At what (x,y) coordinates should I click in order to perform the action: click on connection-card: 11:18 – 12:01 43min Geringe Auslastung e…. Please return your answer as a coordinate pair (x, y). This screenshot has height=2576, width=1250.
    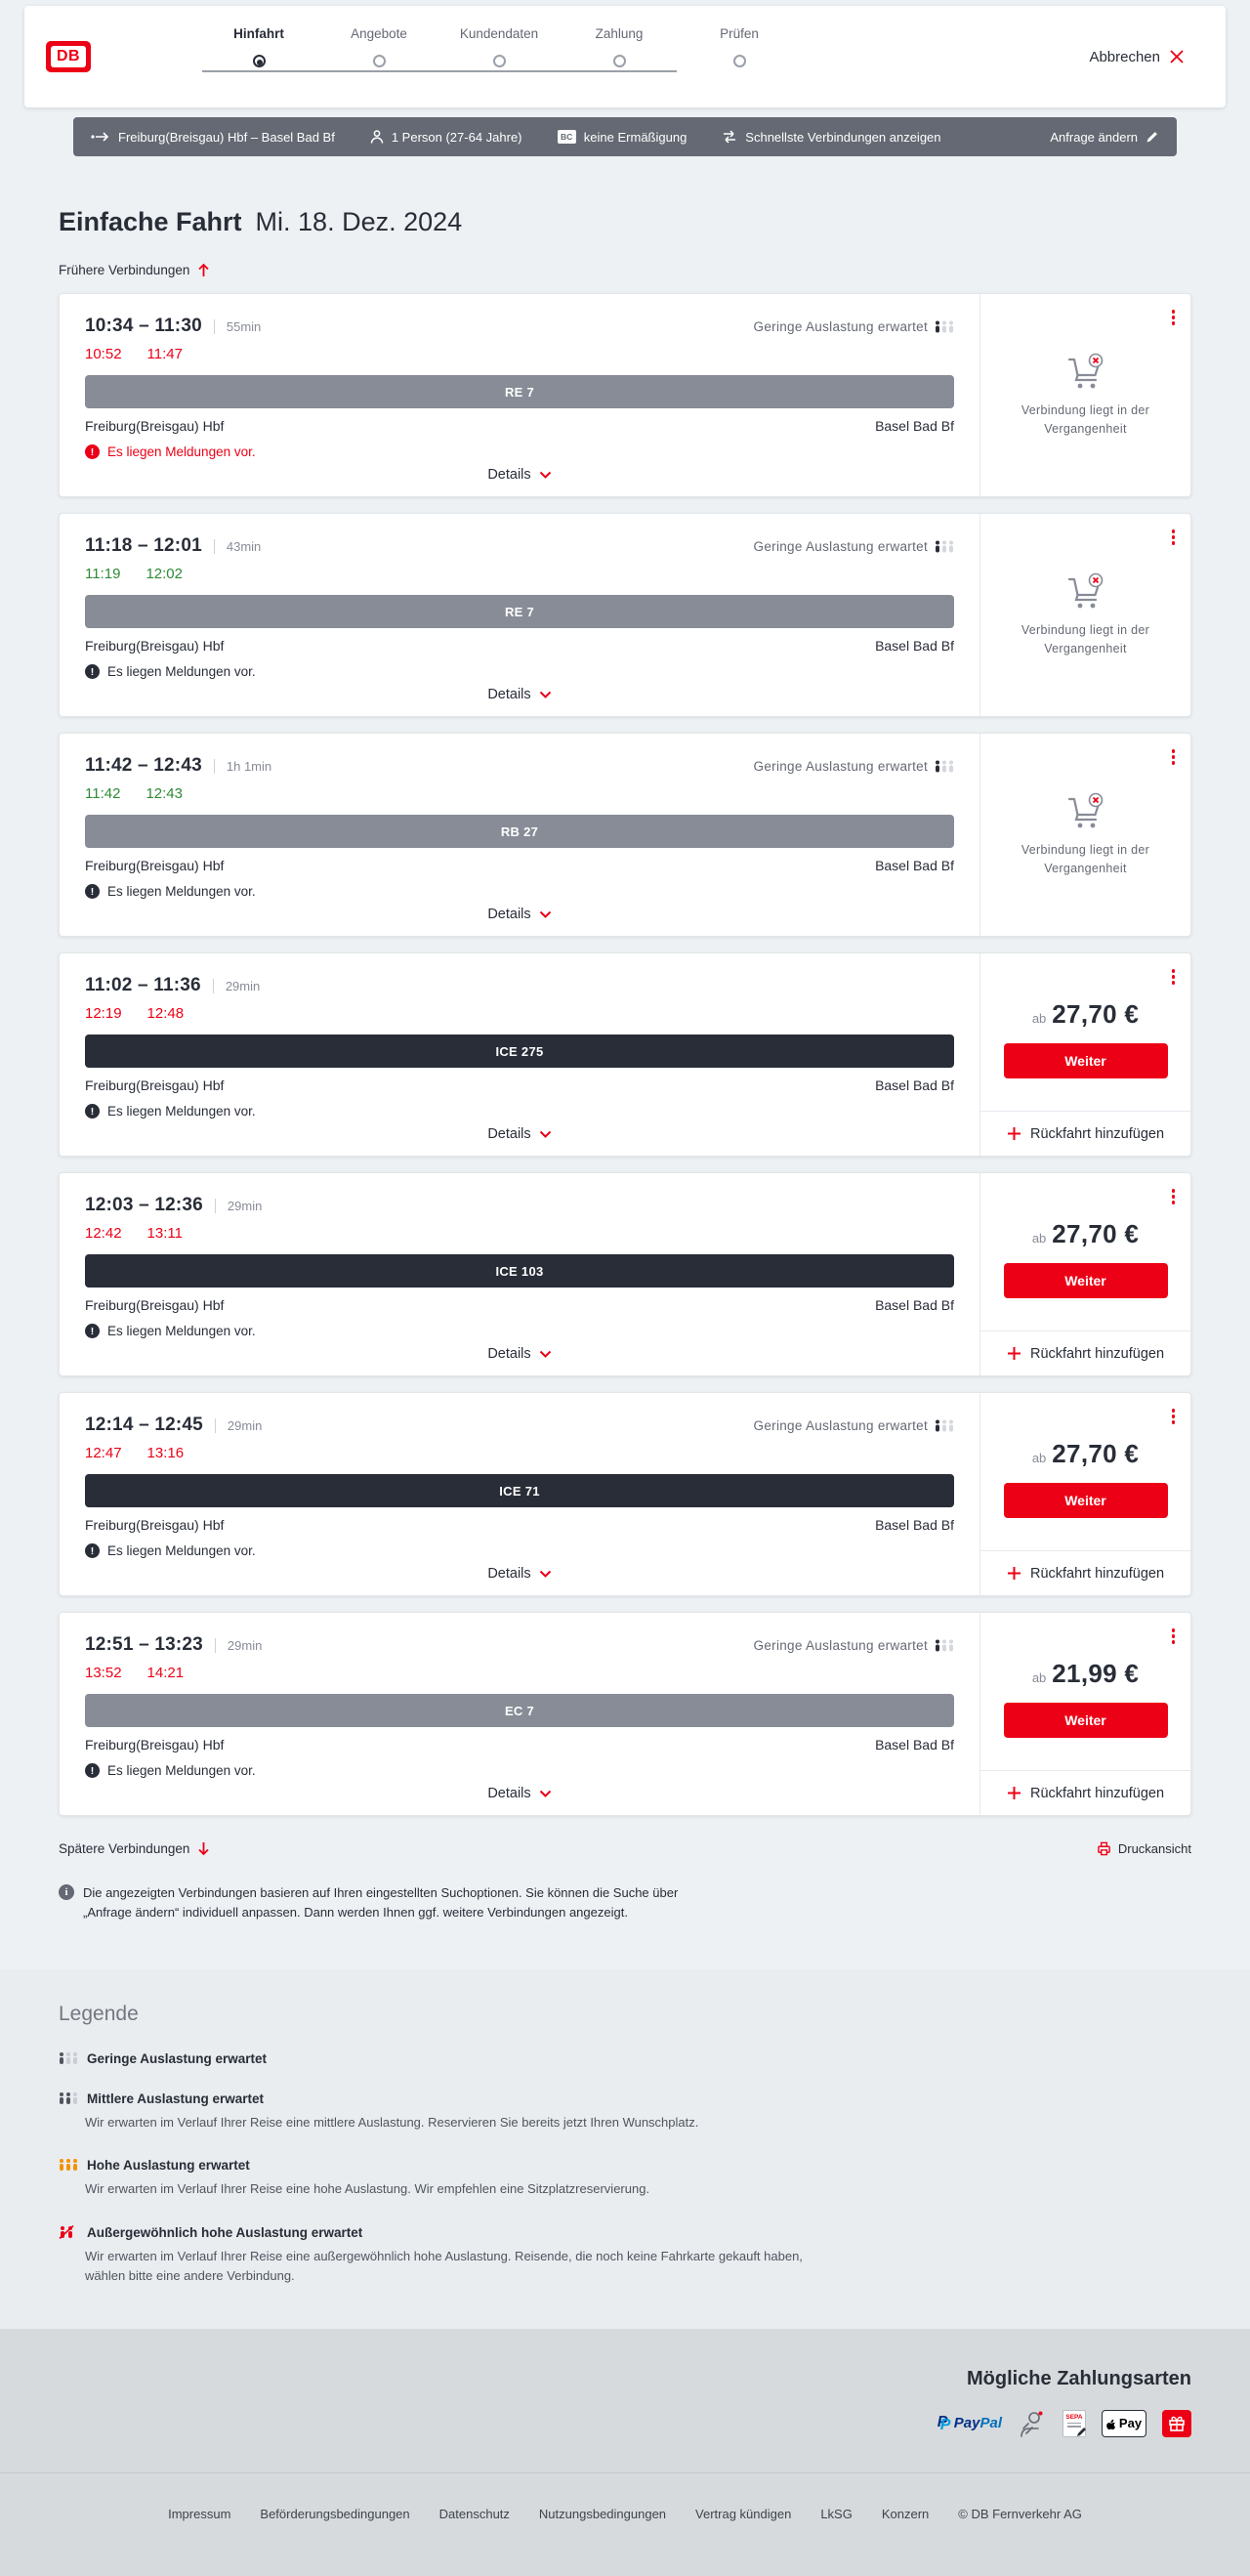
    Looking at the image, I should click on (625, 615).